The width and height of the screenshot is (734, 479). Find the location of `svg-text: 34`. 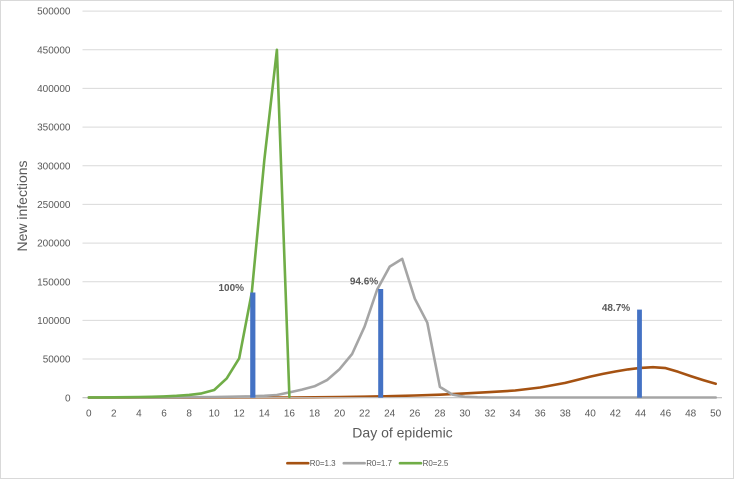

svg-text: 34 is located at coordinates (516, 413).